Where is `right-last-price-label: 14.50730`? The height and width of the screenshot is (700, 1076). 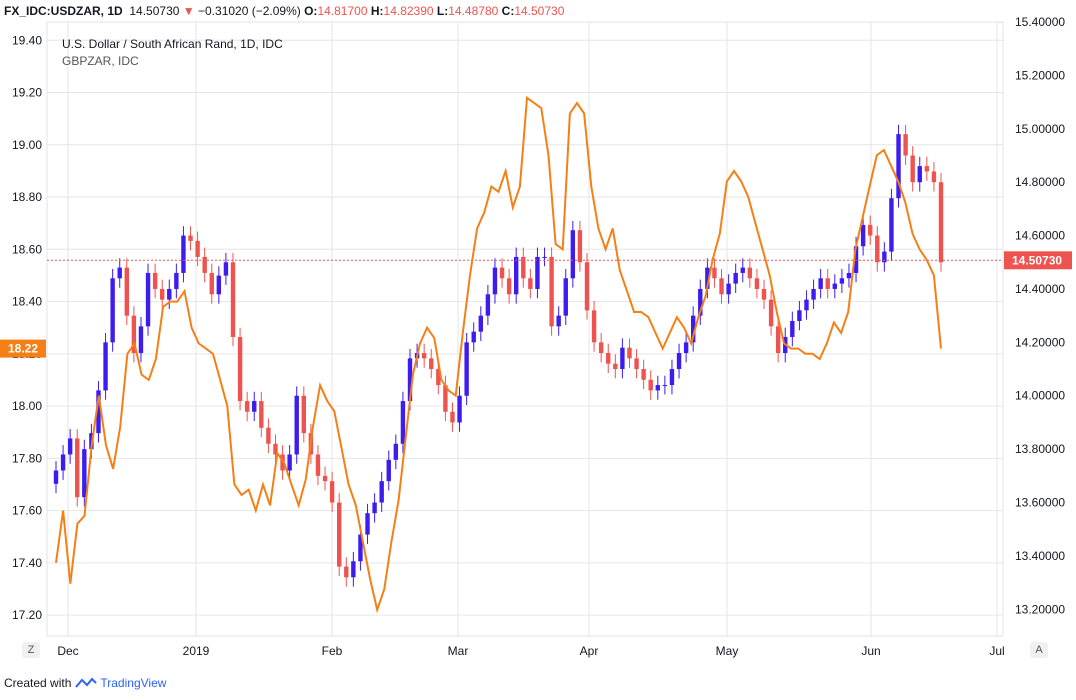
right-last-price-label: 14.50730 is located at coordinates (1037, 260).